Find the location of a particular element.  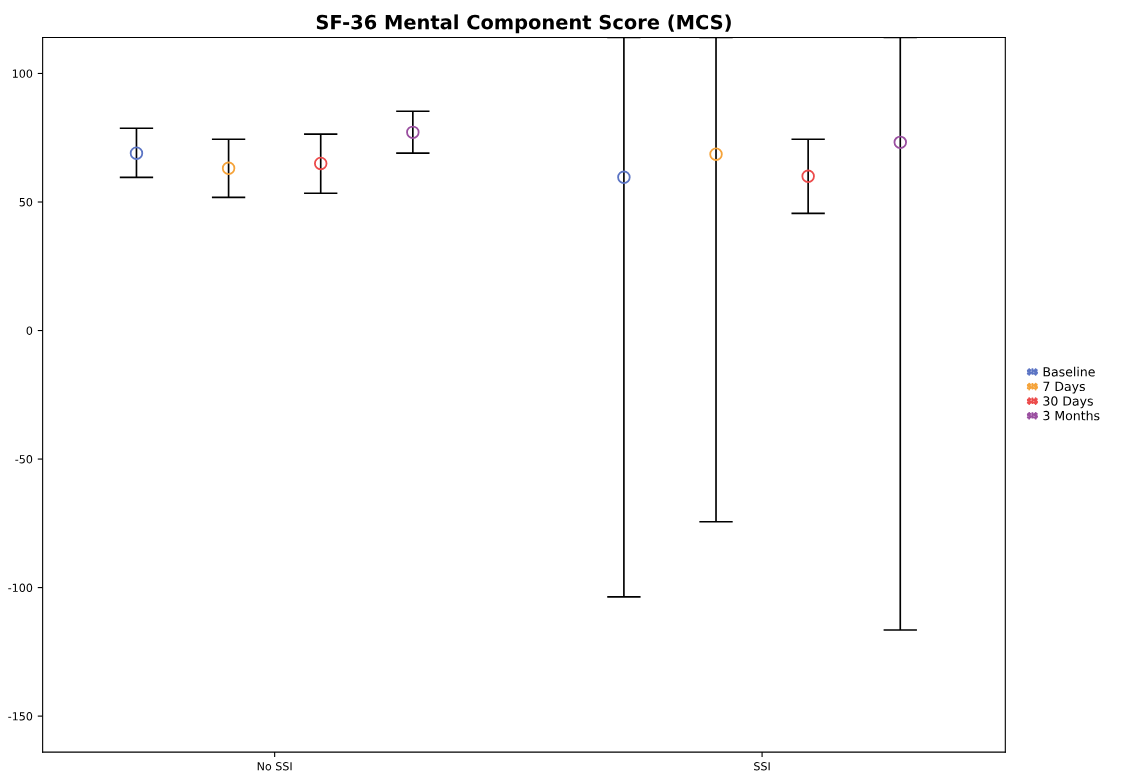

legend-label: 7 Days is located at coordinates (1064, 387).